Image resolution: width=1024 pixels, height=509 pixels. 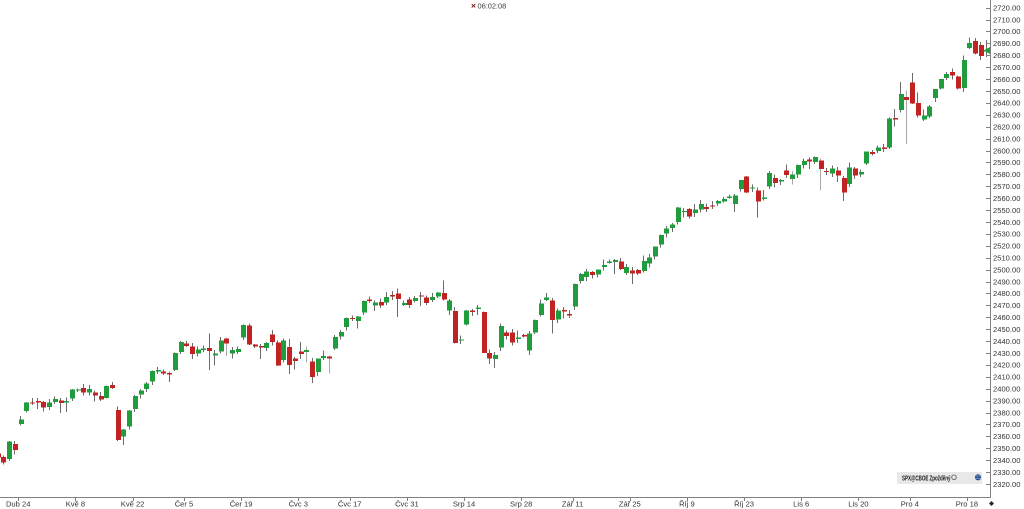 I want to click on svg-text: 2680.00, so click(x=1006, y=55).